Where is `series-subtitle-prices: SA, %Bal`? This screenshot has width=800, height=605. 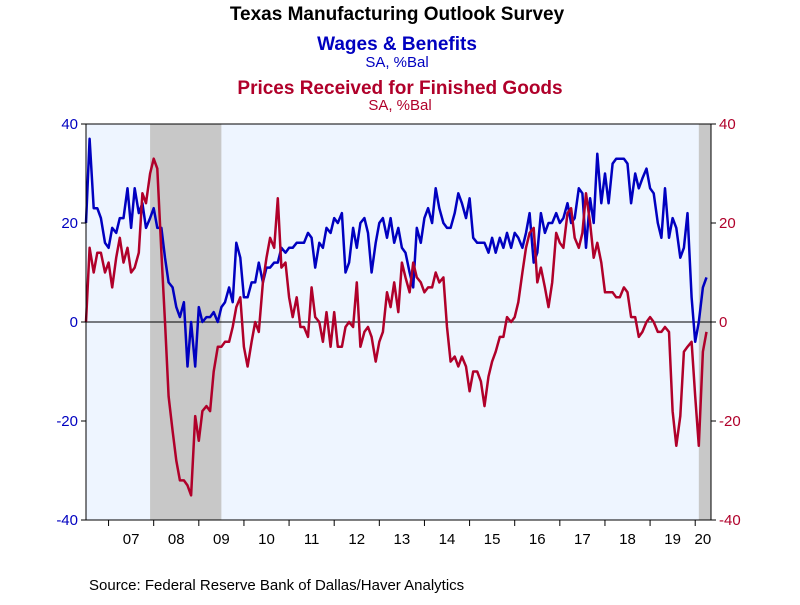 series-subtitle-prices: SA, %Bal is located at coordinates (399, 105).